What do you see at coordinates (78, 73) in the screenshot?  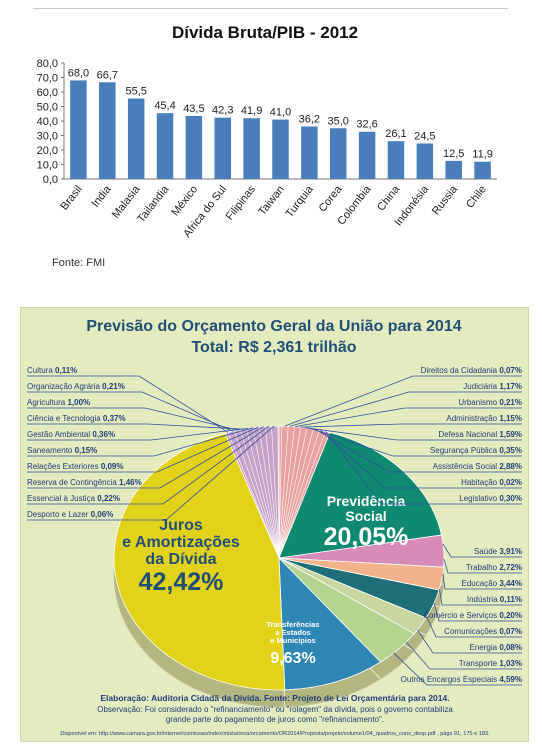 I see `data-label: 68,0` at bounding box center [78, 73].